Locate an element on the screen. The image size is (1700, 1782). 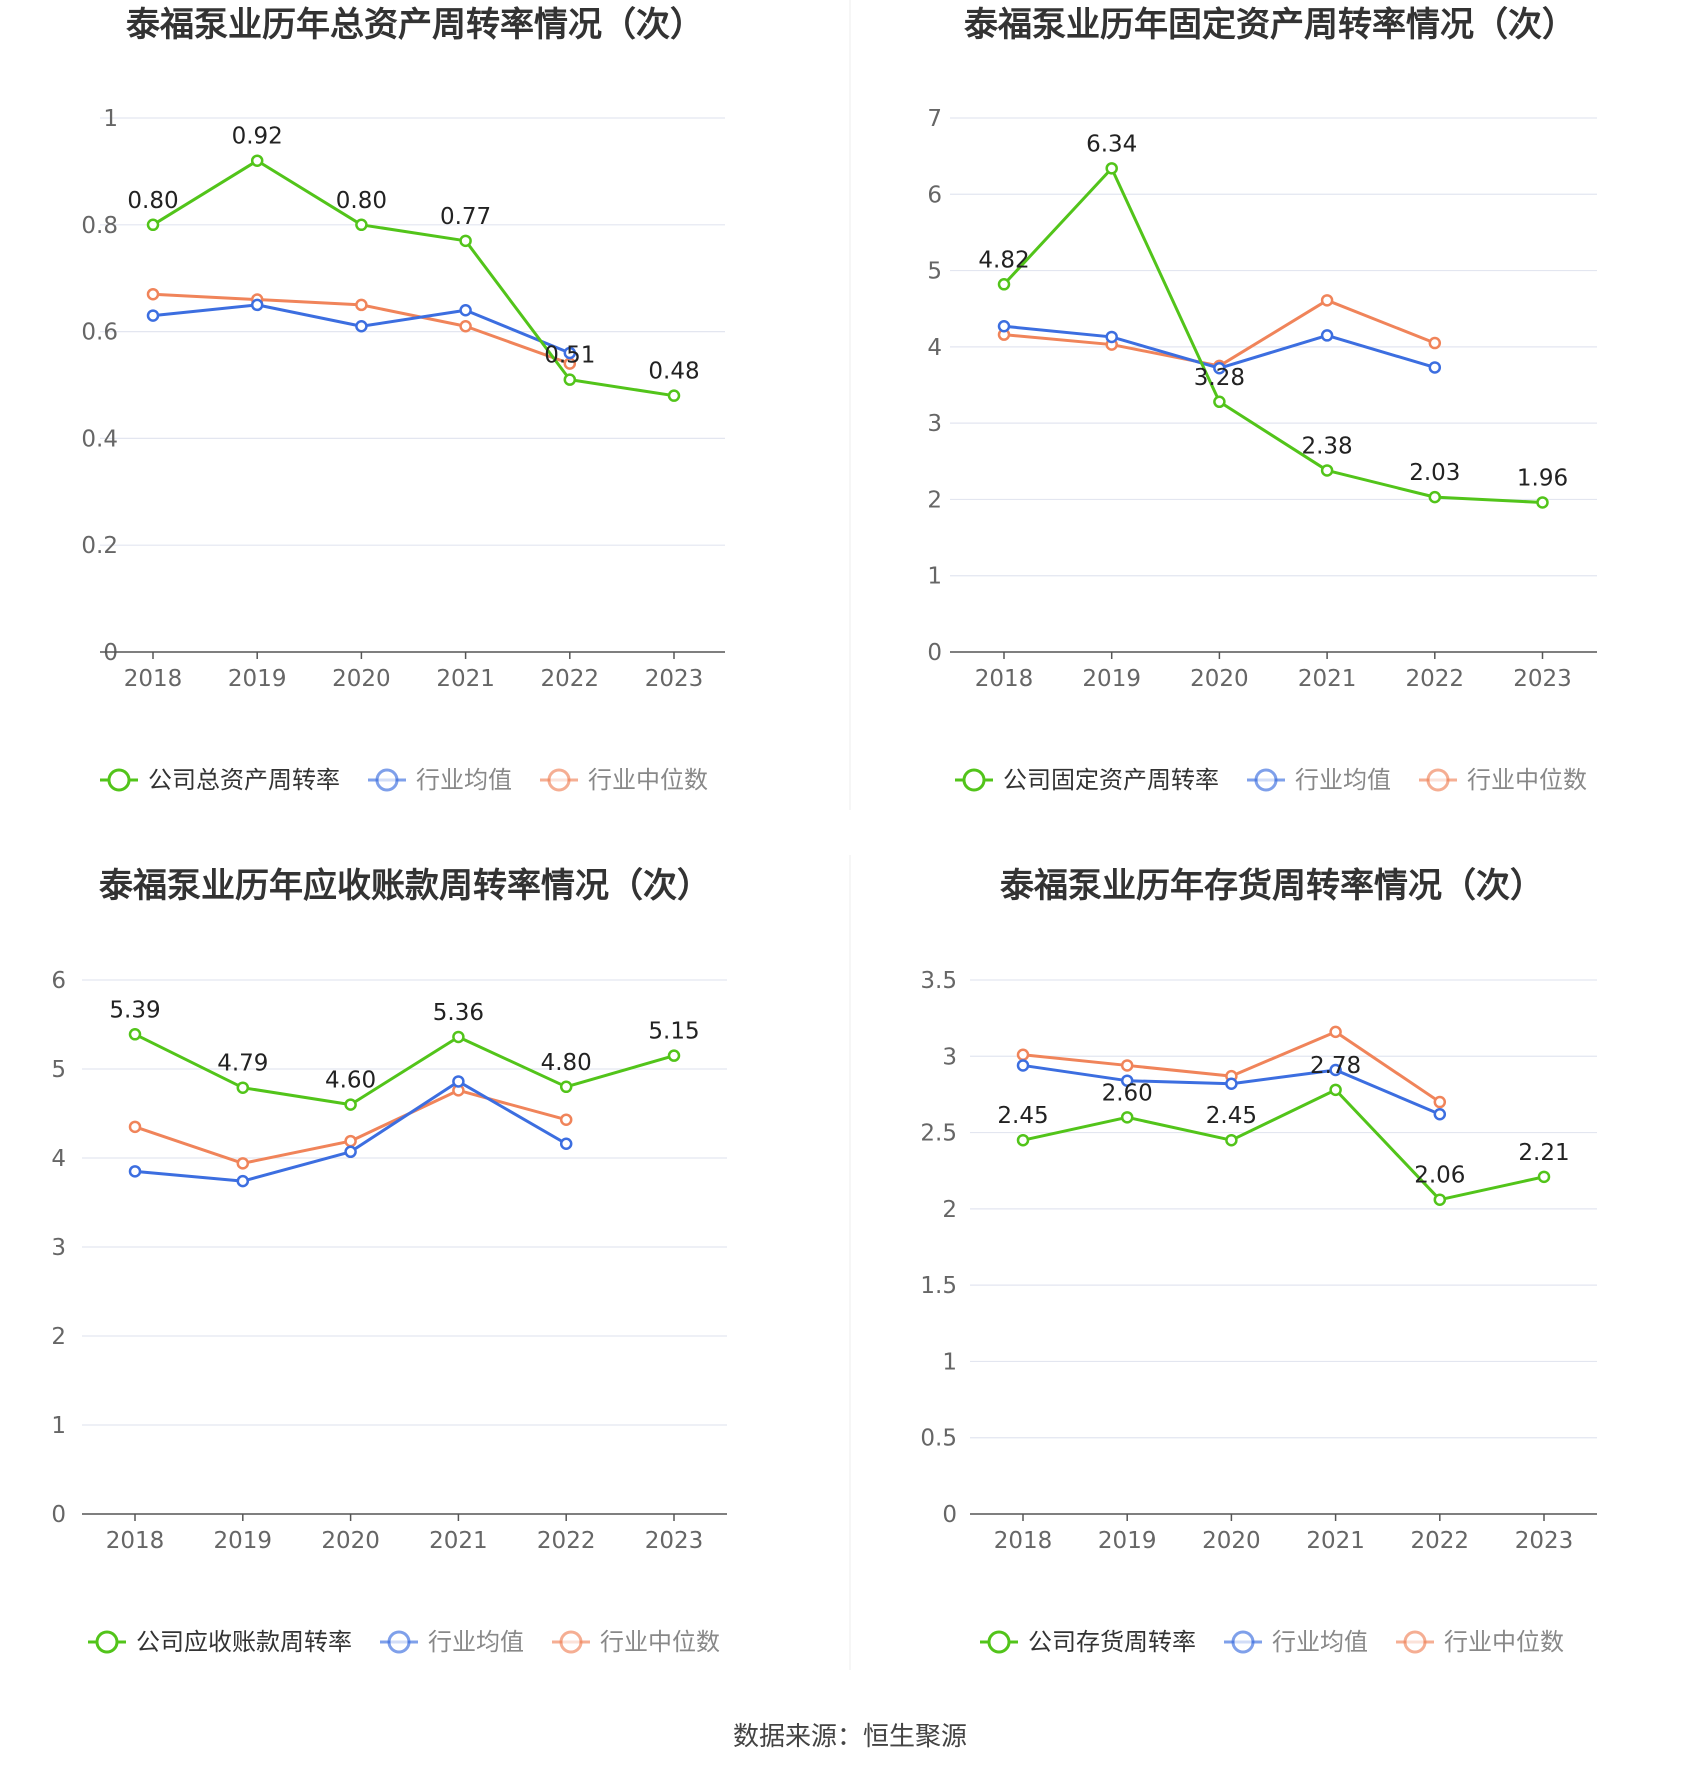
y-tick-label: 0.5 is located at coordinates (938, 1439).